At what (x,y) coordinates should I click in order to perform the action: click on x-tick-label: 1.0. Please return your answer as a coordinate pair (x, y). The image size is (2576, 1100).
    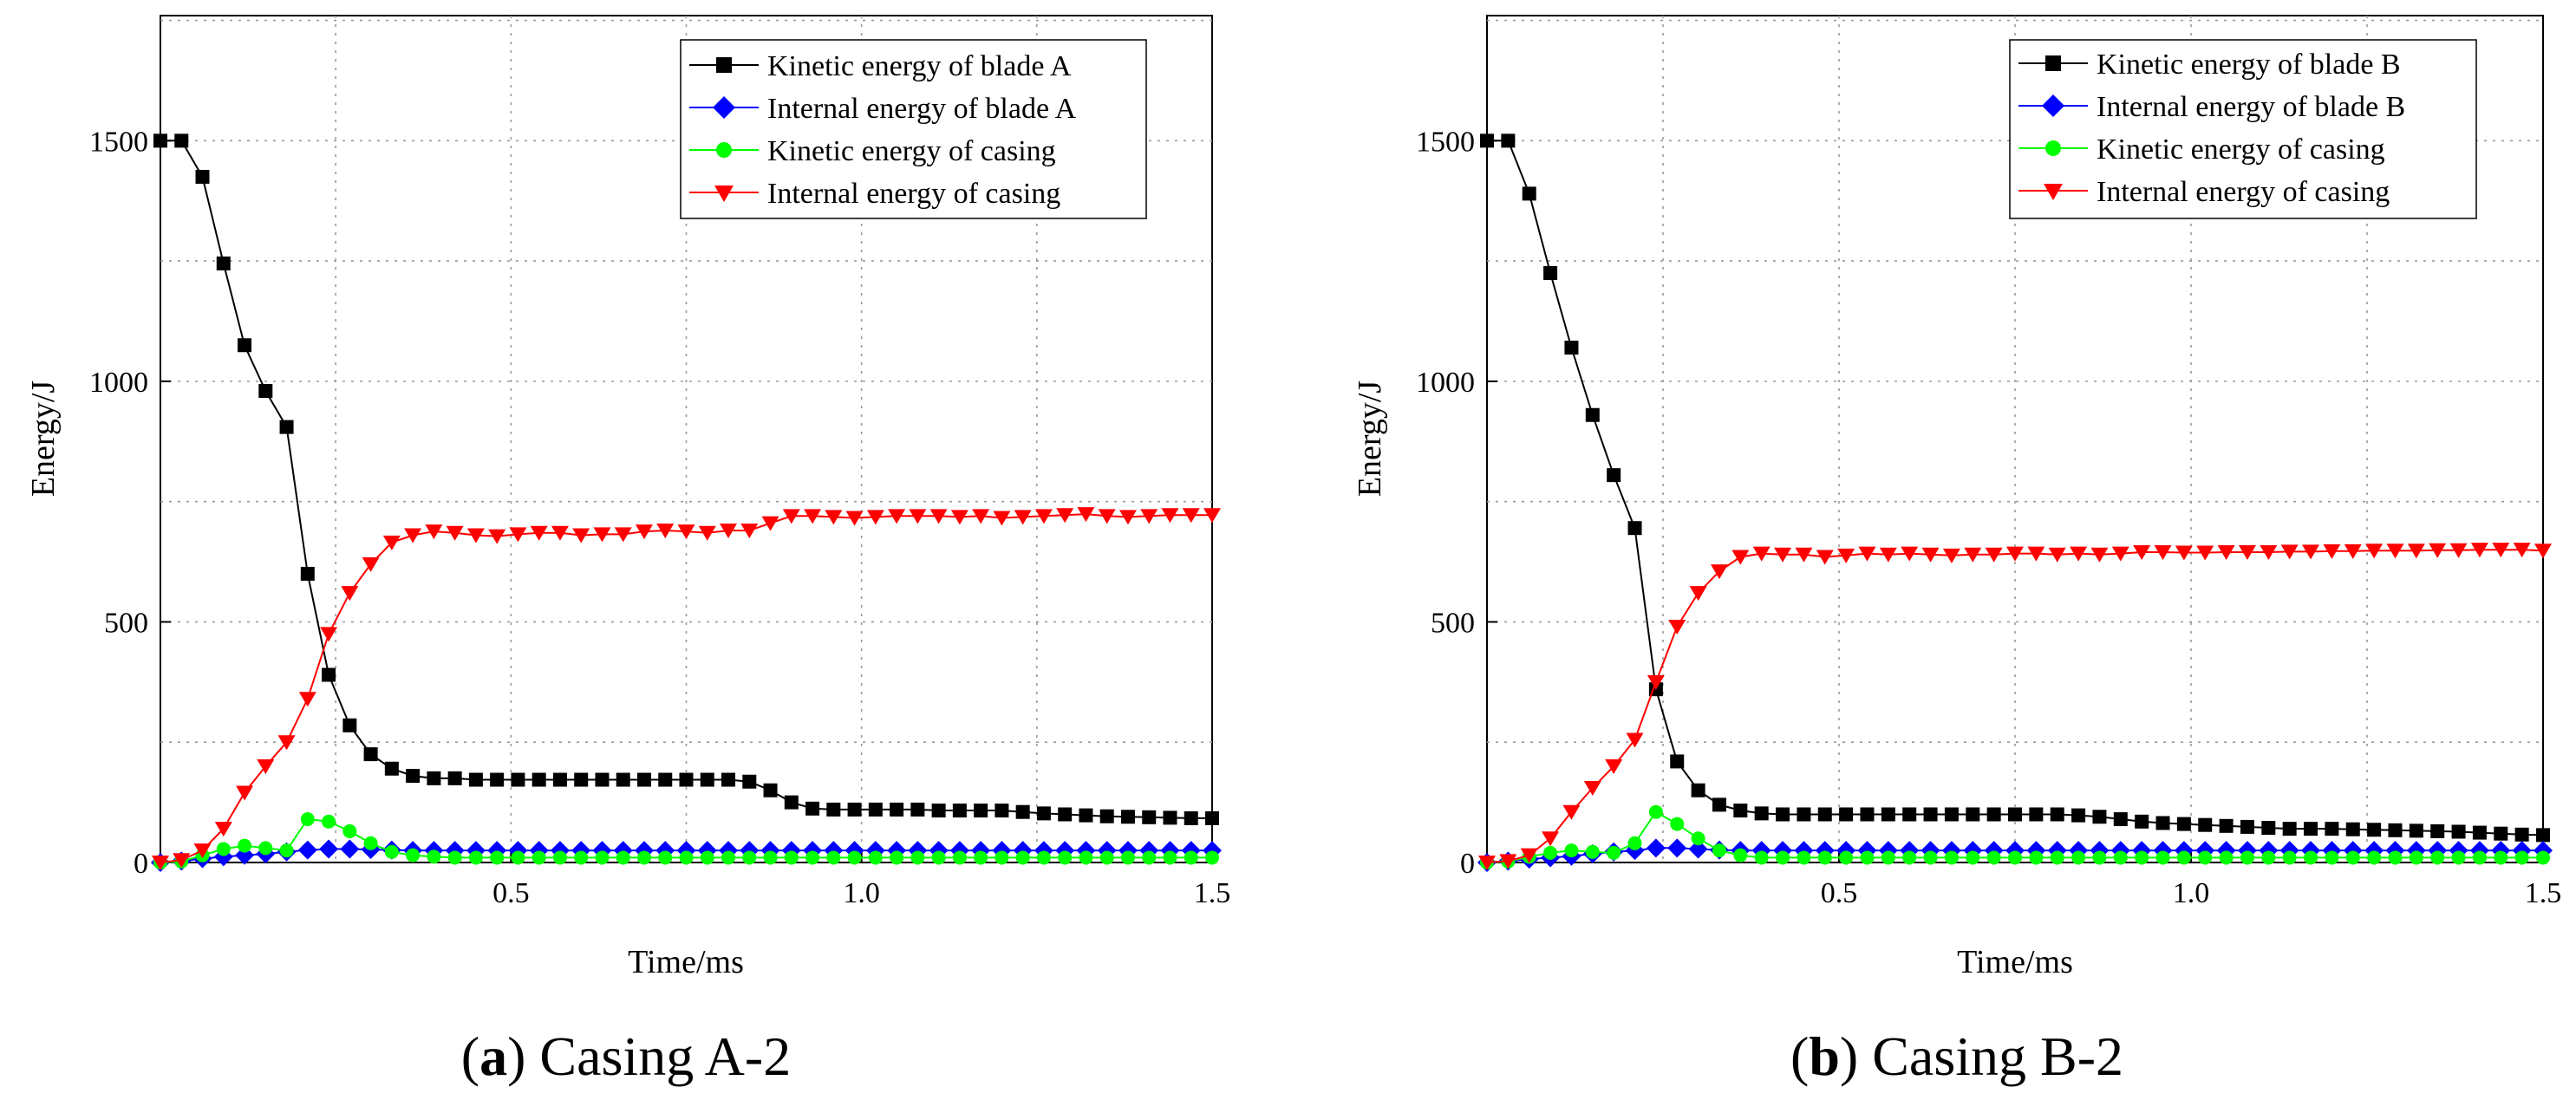
    Looking at the image, I should click on (2191, 893).